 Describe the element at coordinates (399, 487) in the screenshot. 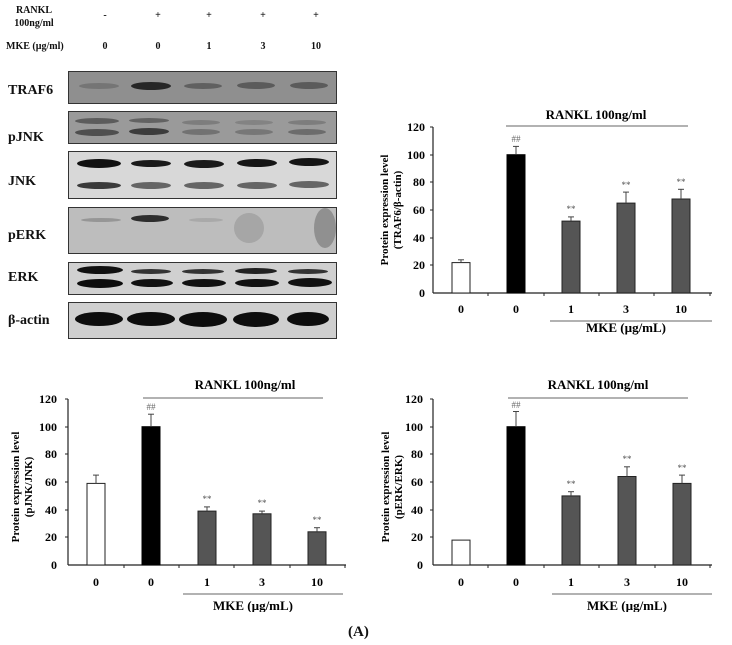

I see `y-axis-label-sub: (pERK/ERK)` at that location.